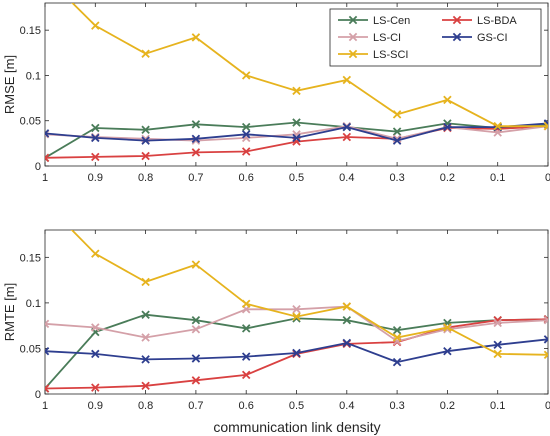 Image resolution: width=550 pixels, height=436 pixels. What do you see at coordinates (296, 427) in the screenshot?
I see `x-axis-label: communication link density` at bounding box center [296, 427].